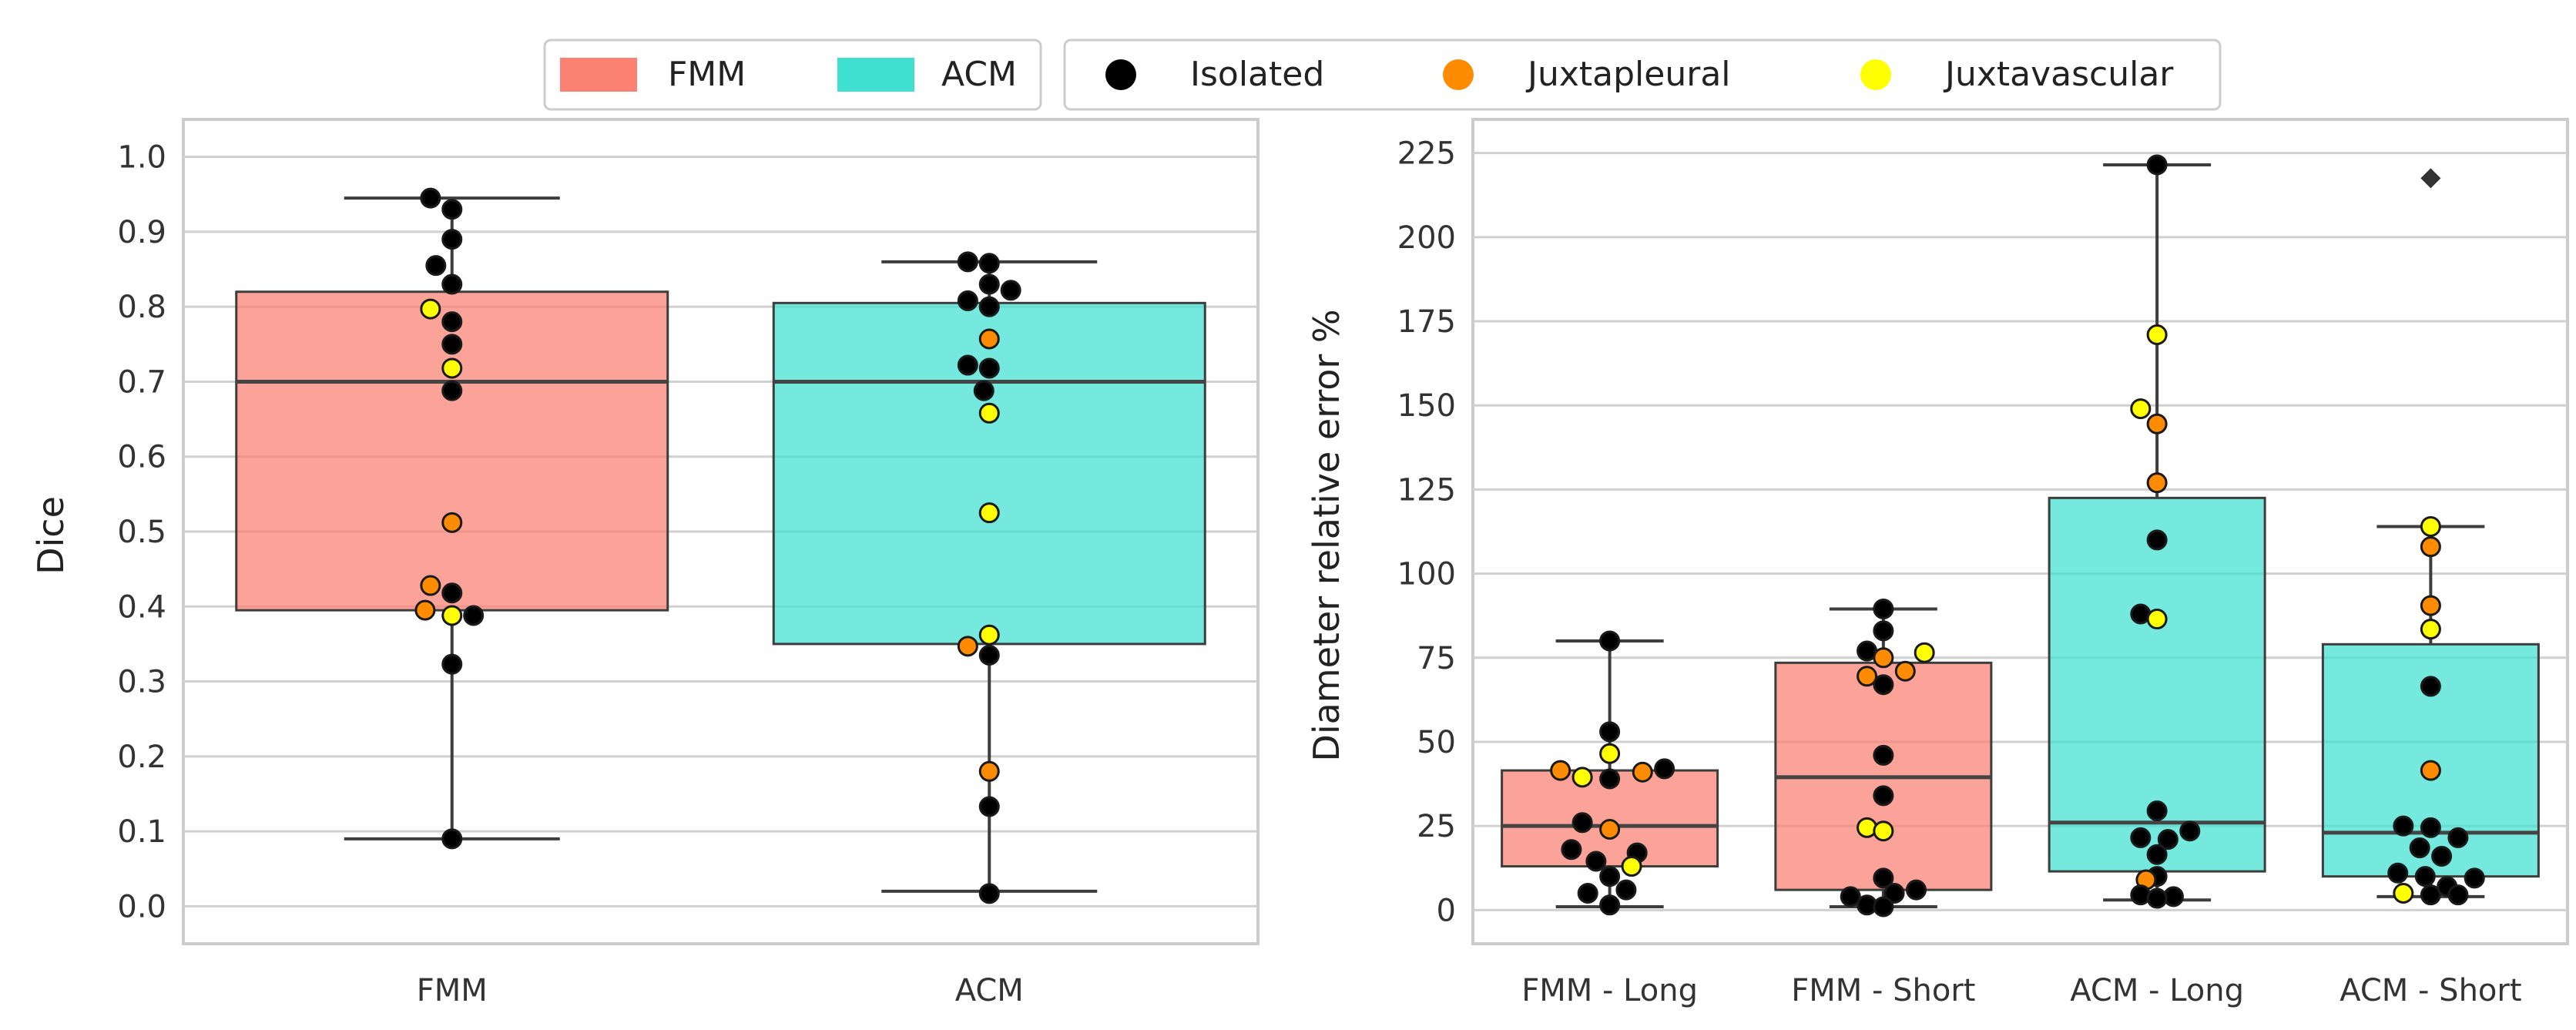 This screenshot has height=1030, width=2576. I want to click on dice-x-ticks: FMM ACM, so click(720, 990).